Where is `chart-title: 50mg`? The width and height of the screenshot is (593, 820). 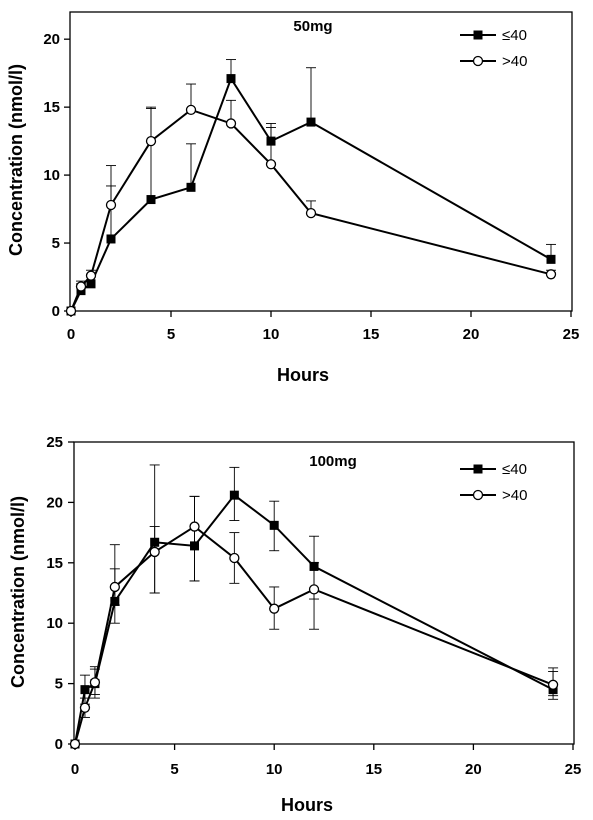
chart-title: 50mg is located at coordinates (312, 26).